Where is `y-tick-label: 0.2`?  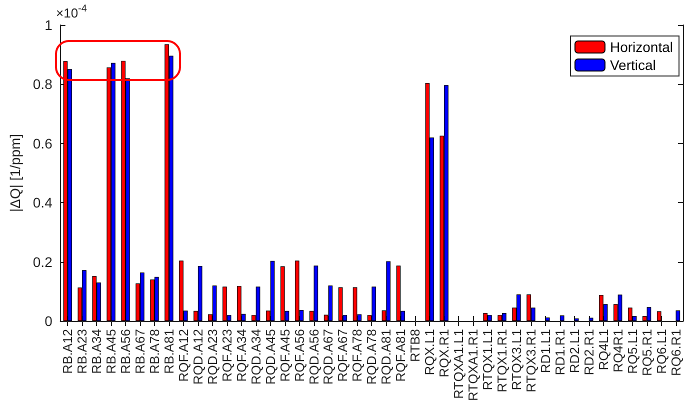
y-tick-label: 0.2 is located at coordinates (42, 262).